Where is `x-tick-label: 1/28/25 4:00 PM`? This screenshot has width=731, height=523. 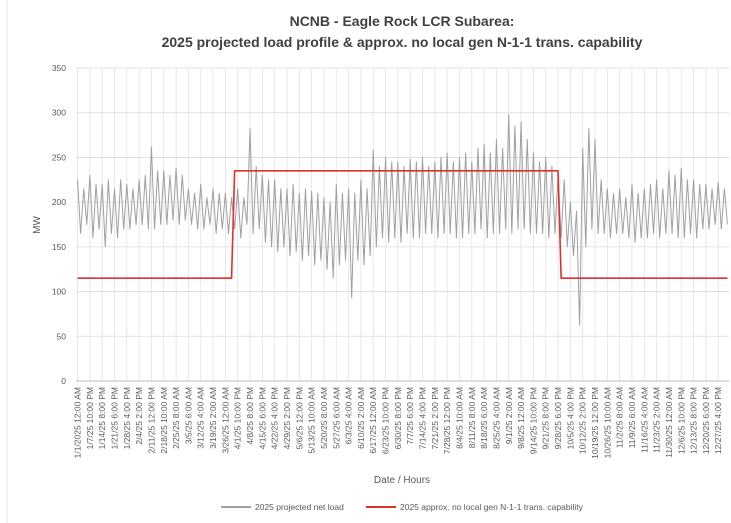 x-tick-label: 1/28/25 4:00 PM is located at coordinates (127, 418).